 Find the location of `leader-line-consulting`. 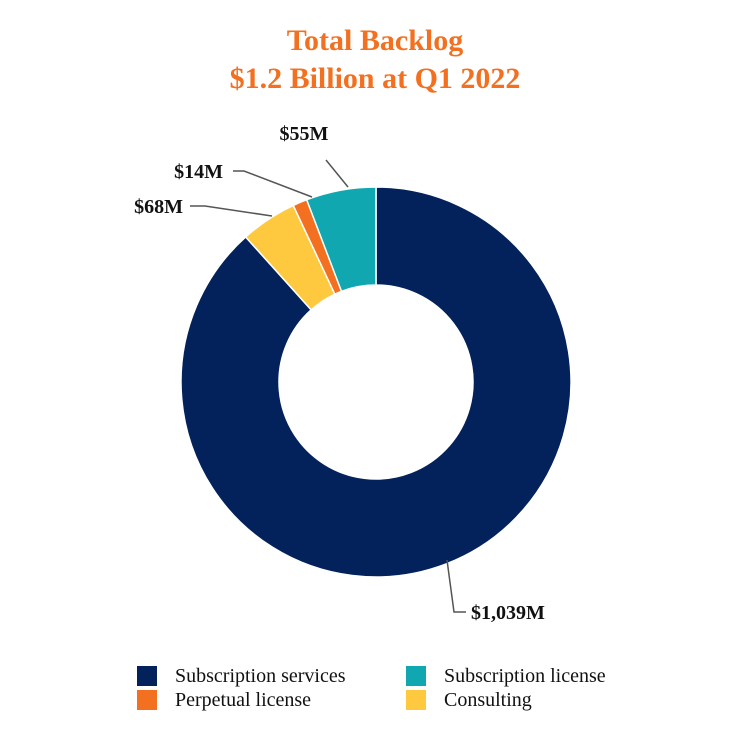

leader-line-consulting is located at coordinates (337, 173).